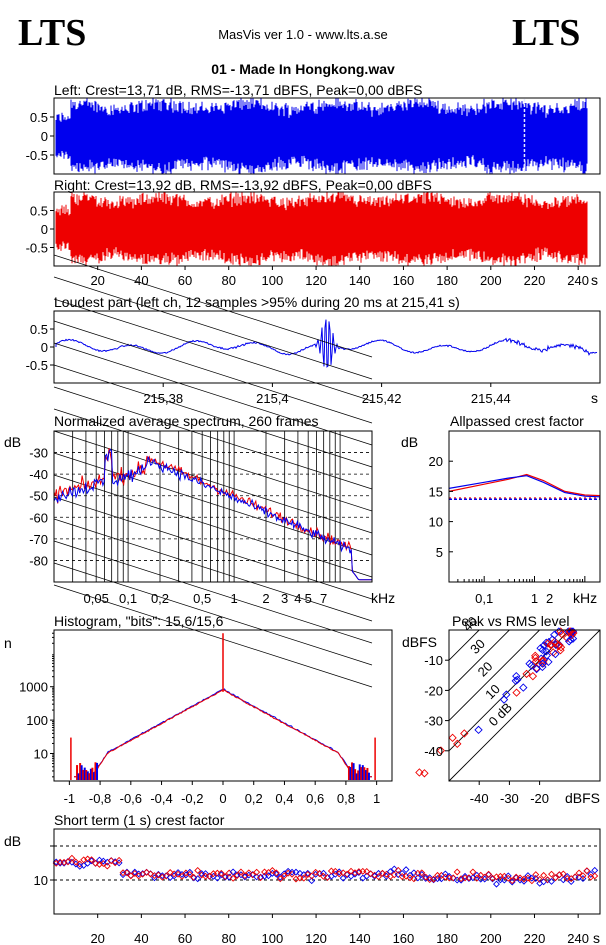  What do you see at coordinates (303, 34) in the screenshot?
I see `app-title: MasVis ver 1.0 - www.lts.a.se` at bounding box center [303, 34].